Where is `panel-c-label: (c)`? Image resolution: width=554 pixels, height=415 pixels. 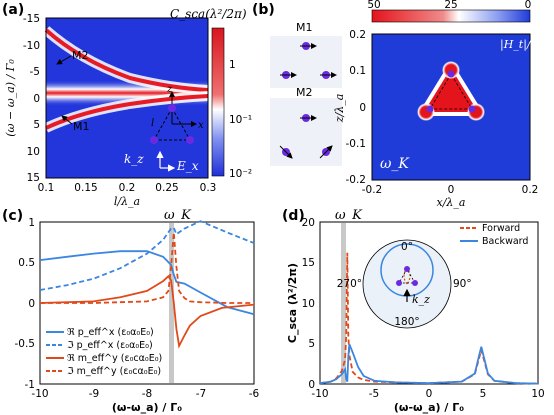
panel-c-label: (c) is located at coordinates (12, 216).